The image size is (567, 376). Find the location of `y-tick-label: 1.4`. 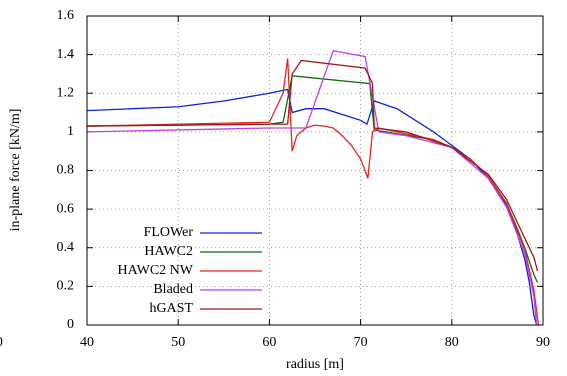

y-tick-label: 1.4 is located at coordinates (66, 54).